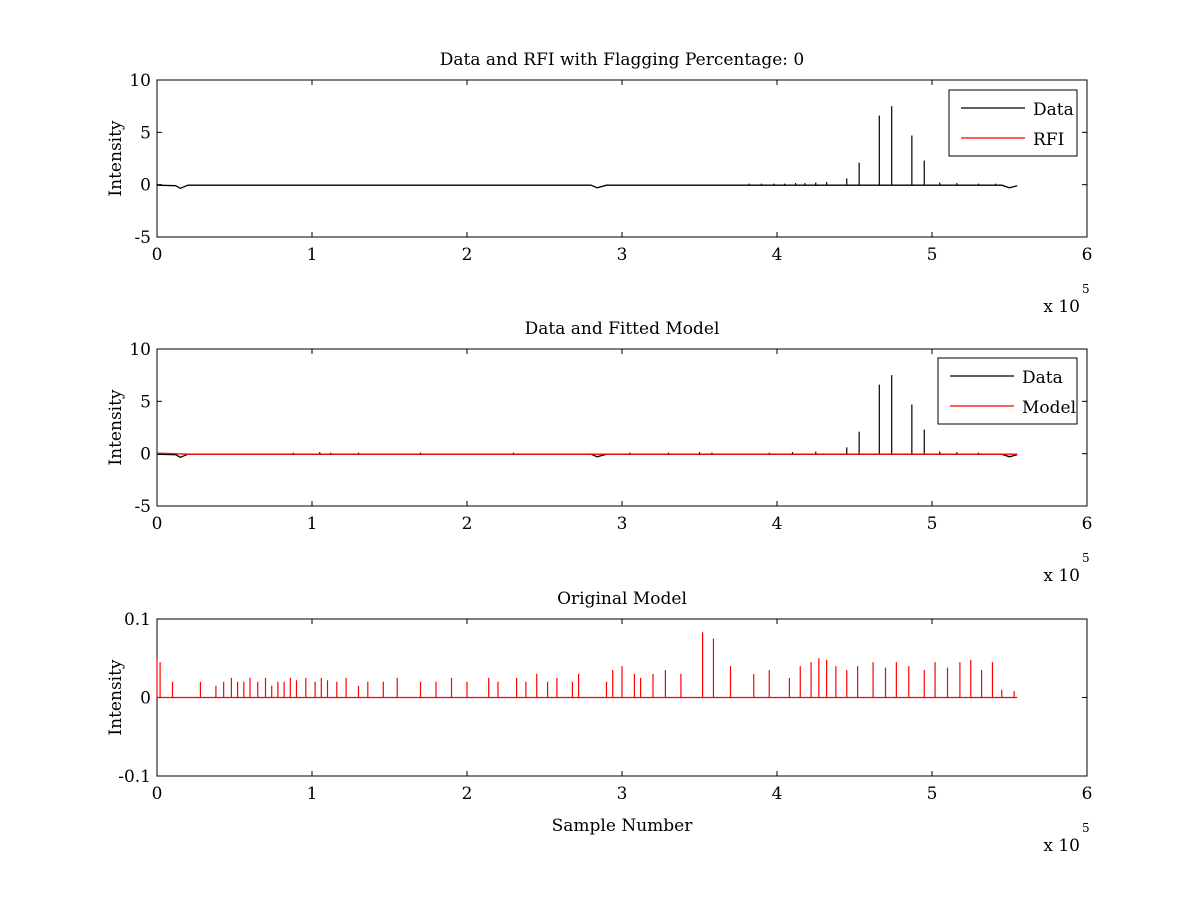  Describe the element at coordinates (134, 777) in the screenshot. I see `y-tick-label: -0.1` at that location.